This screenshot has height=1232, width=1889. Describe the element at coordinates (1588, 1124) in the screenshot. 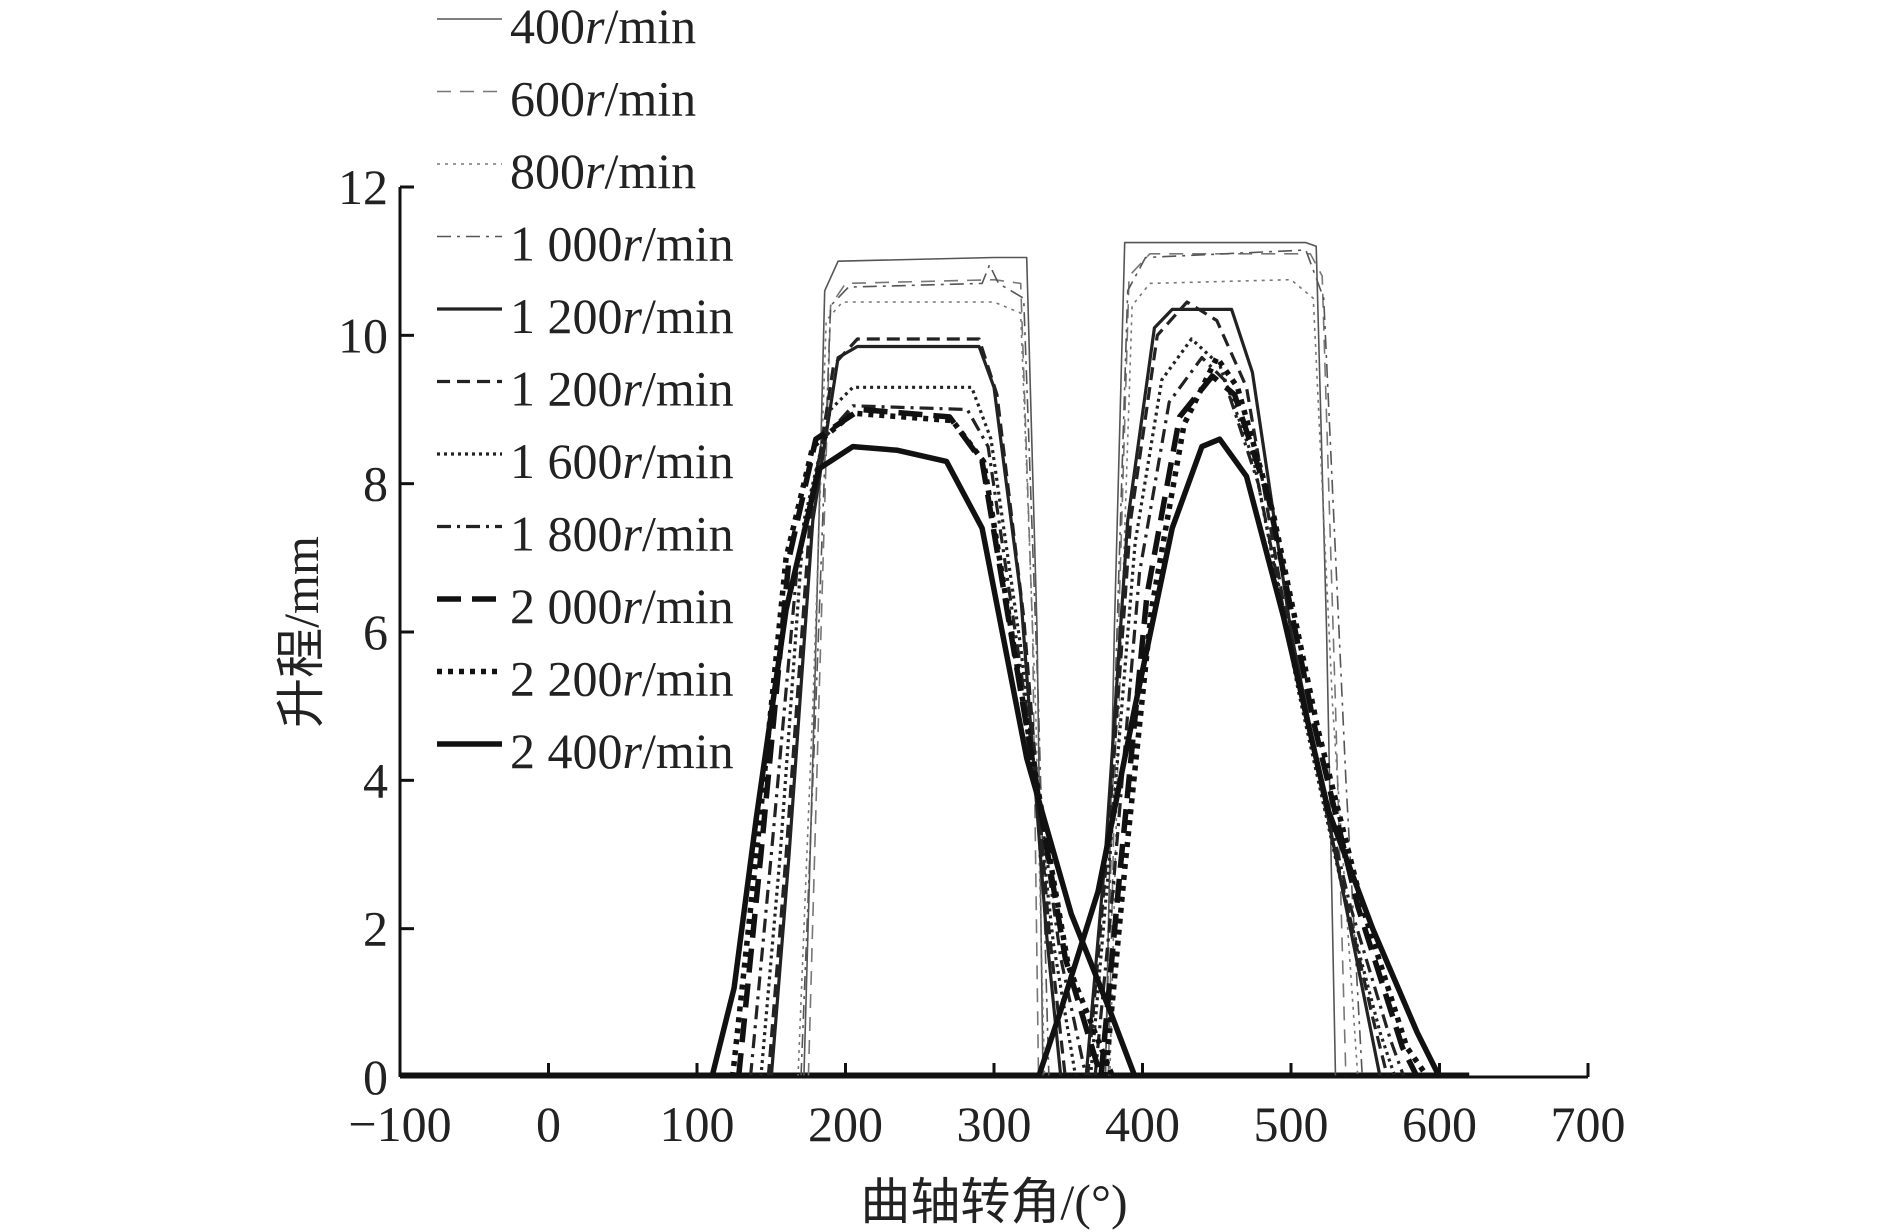

I see `x-tick-label: 700` at that location.